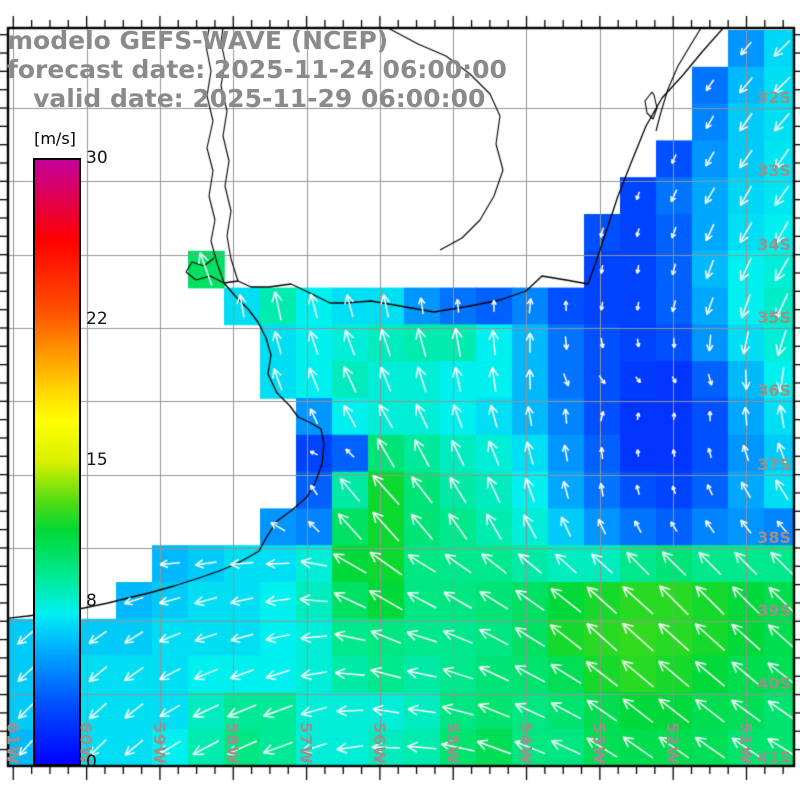 This screenshot has width=800, height=800. What do you see at coordinates (774, 537) in the screenshot?
I see `latitude-label: 38S` at bounding box center [774, 537].